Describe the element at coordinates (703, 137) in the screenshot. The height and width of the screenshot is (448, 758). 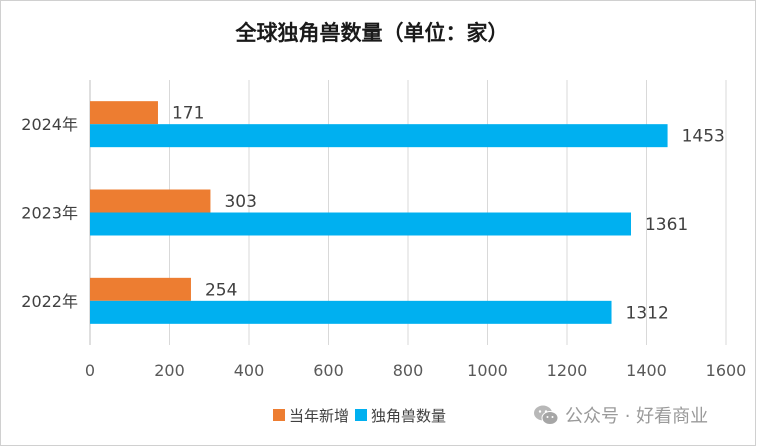
I see `data-label: 1453` at that location.